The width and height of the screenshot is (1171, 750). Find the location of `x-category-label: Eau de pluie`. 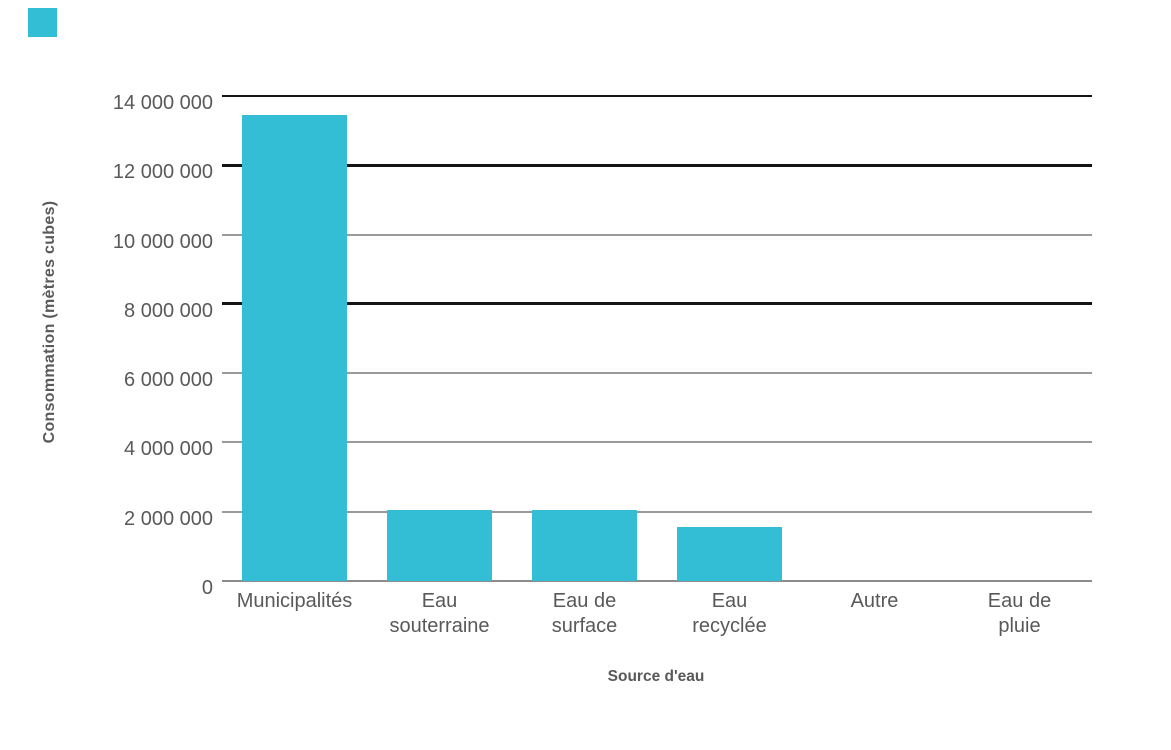

x-category-label: Eau de pluie is located at coordinates (1020, 614).